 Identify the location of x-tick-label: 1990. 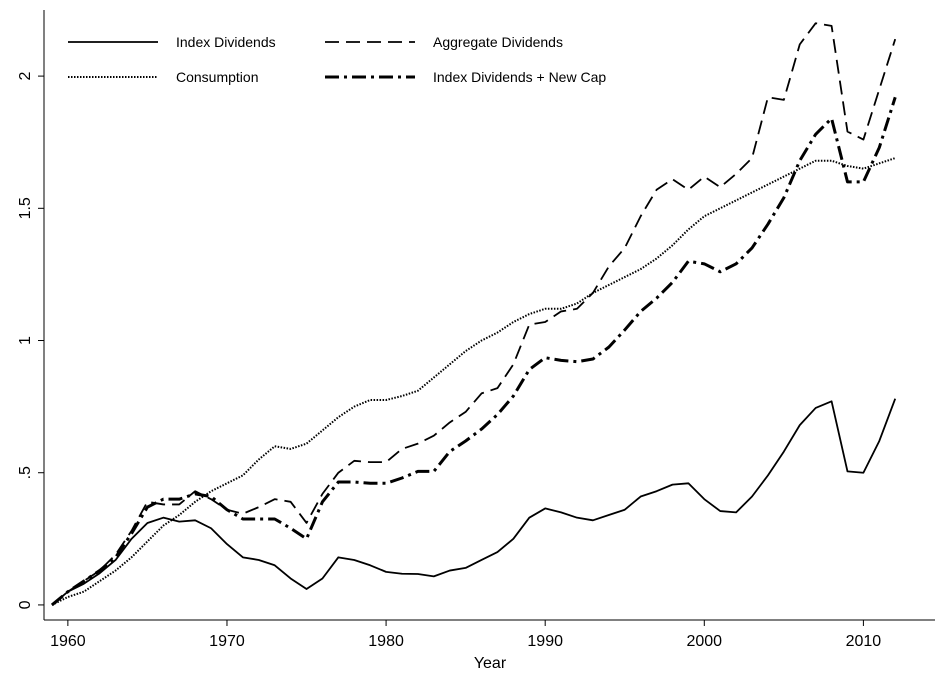
(545, 641).